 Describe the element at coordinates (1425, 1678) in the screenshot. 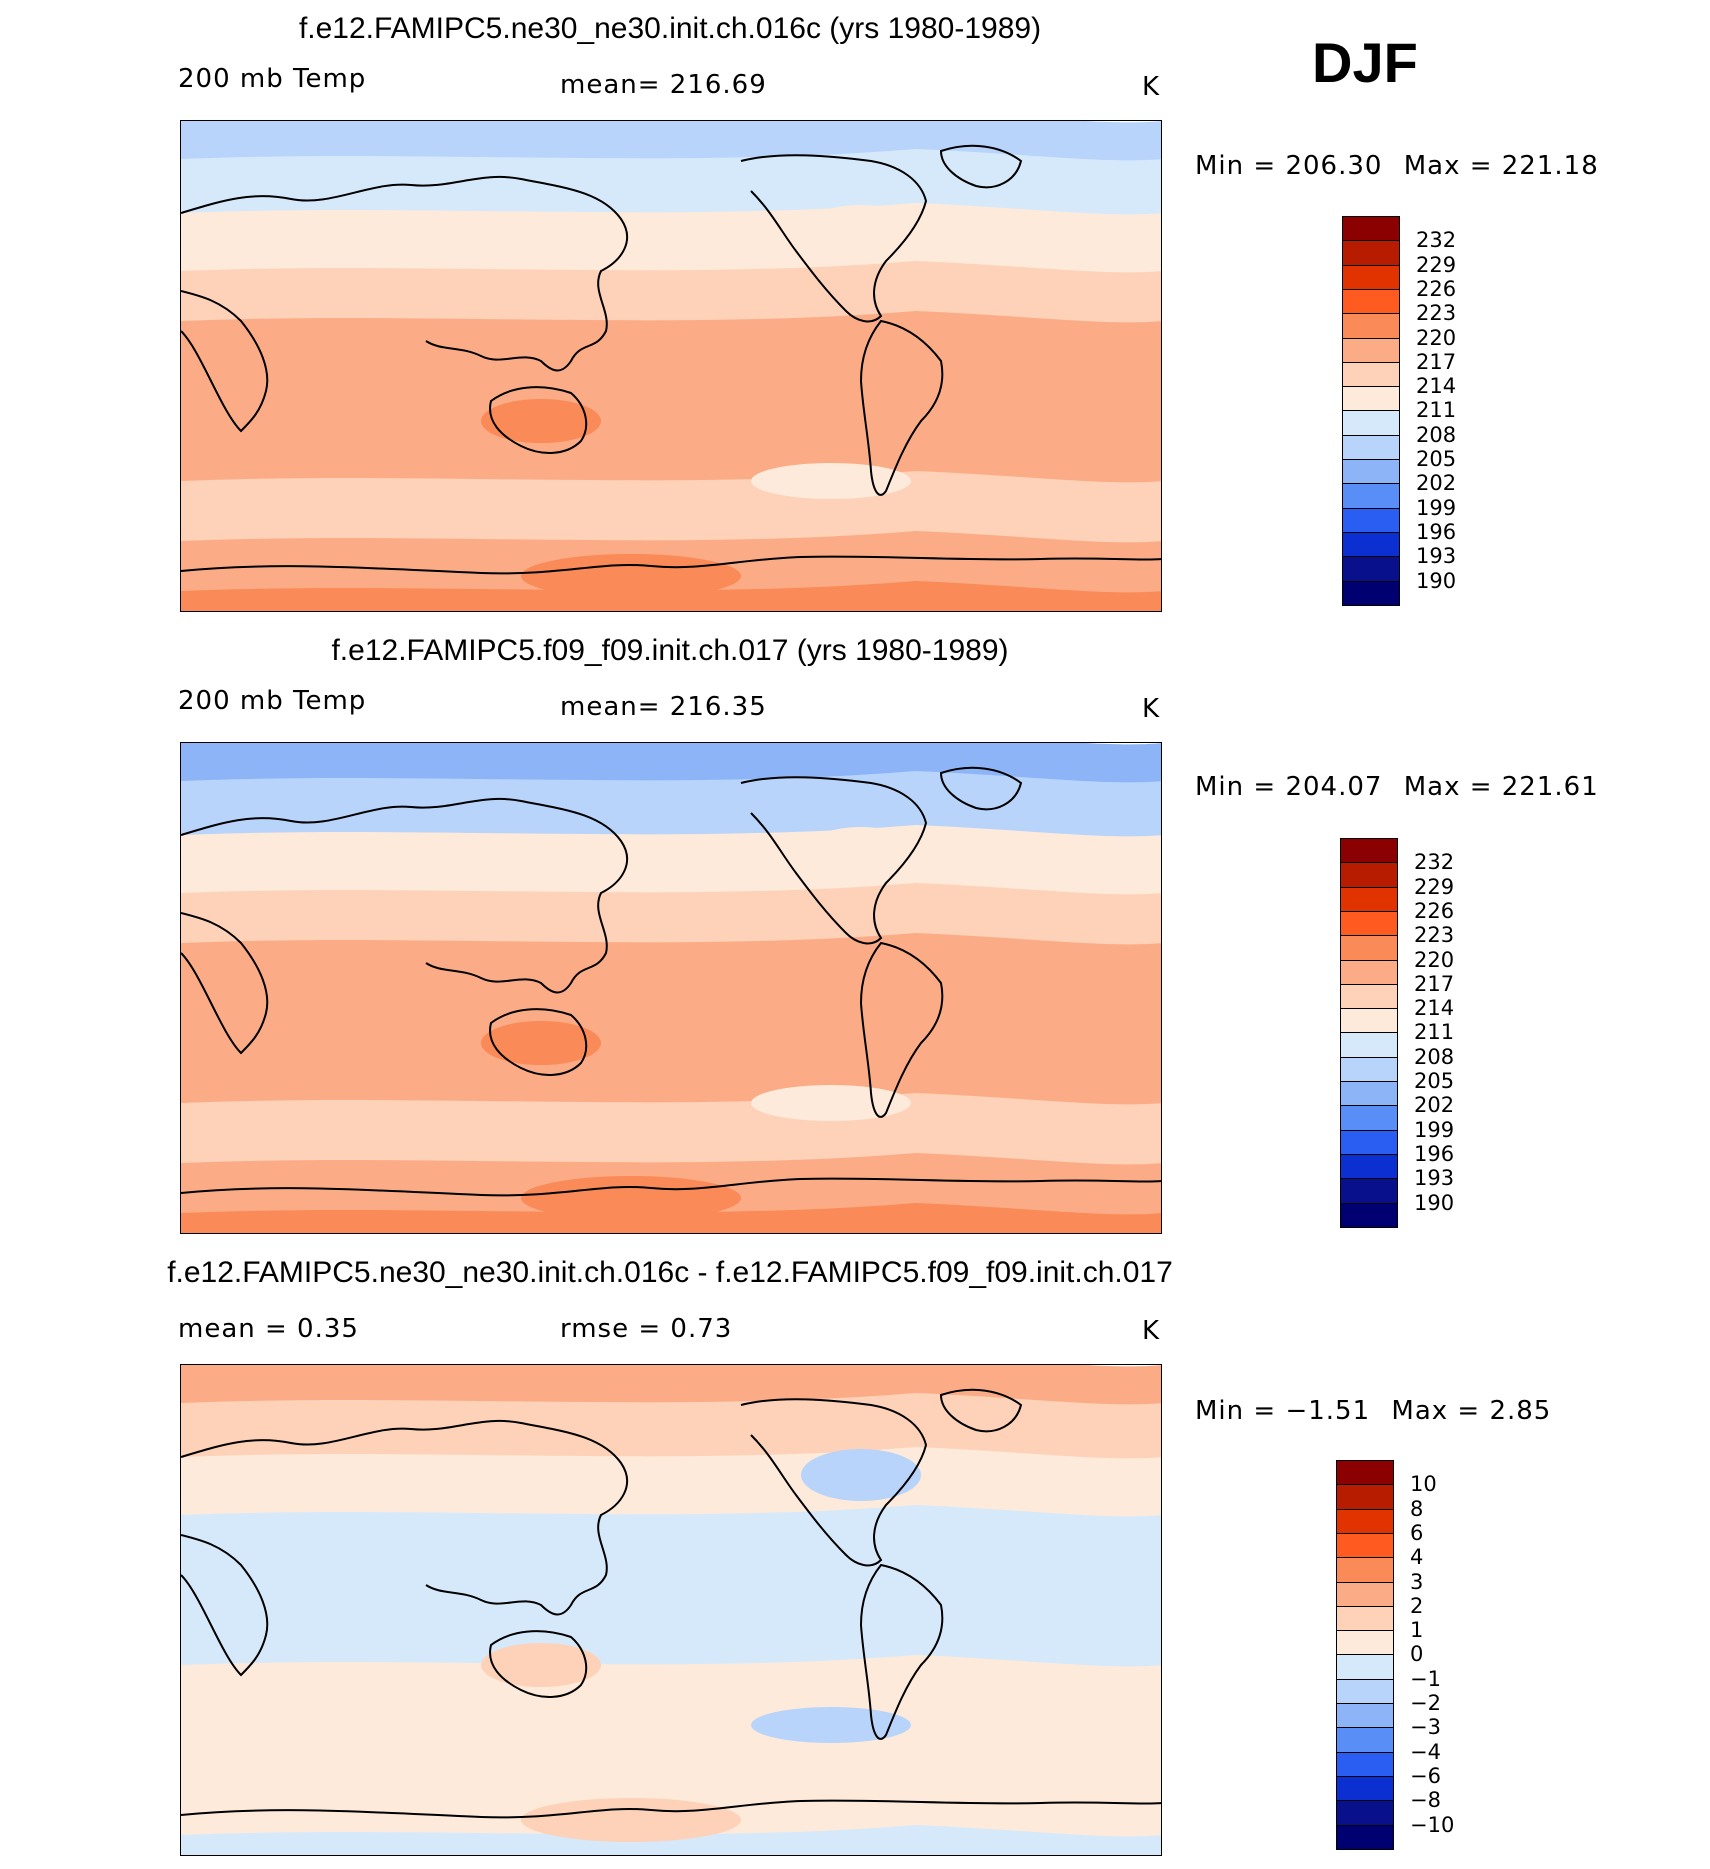

I see `colorbar-level-label: −1` at that location.